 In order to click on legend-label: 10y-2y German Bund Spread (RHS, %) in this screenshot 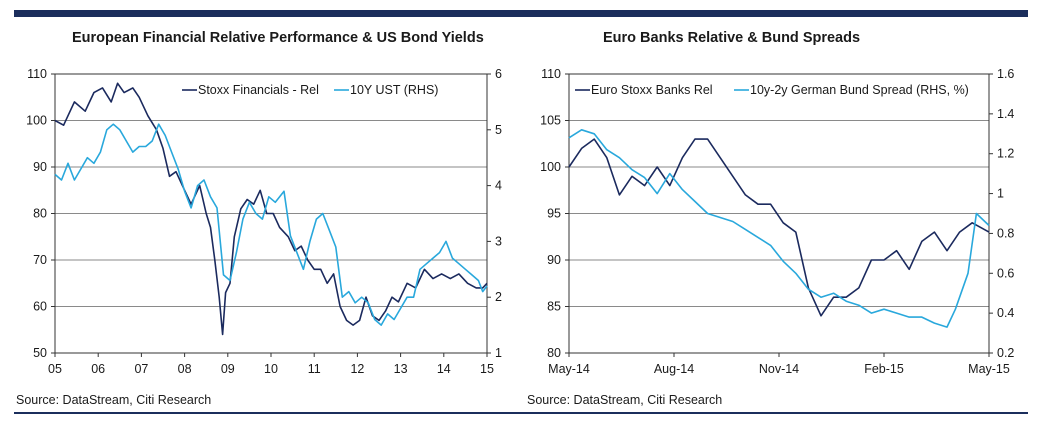, I will do `click(859, 90)`.